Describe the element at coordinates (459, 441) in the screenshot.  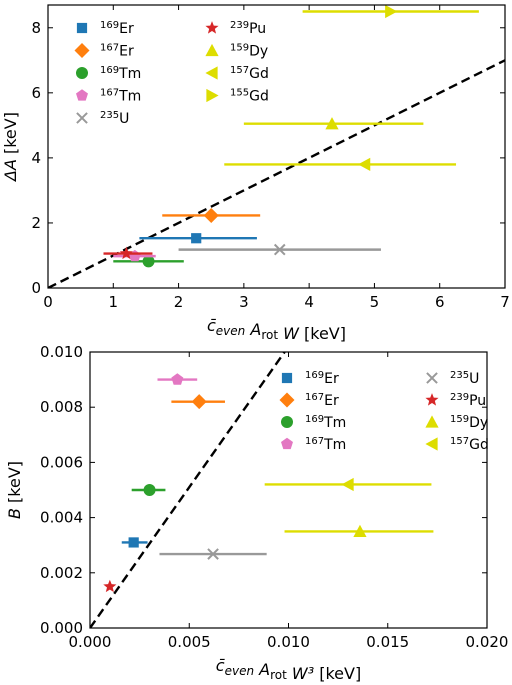
I see `legend-mass: 157` at that location.